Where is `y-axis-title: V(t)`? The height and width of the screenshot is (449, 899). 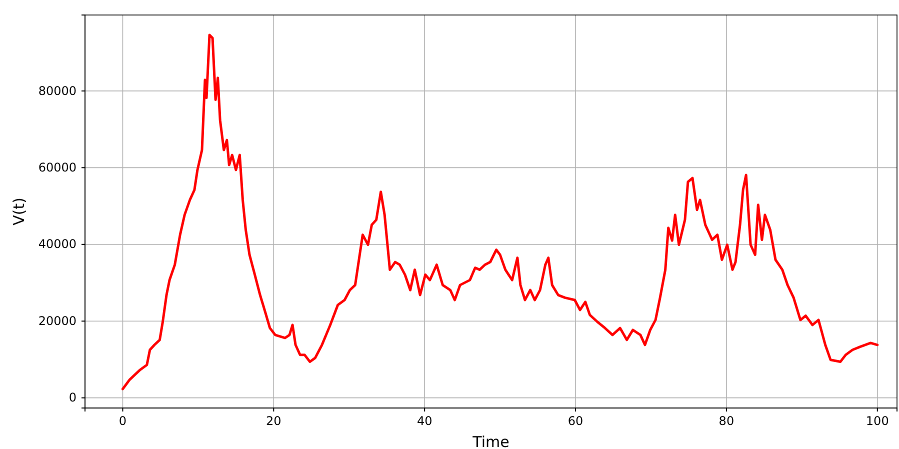 y-axis-title: V(t) is located at coordinates (19, 212).